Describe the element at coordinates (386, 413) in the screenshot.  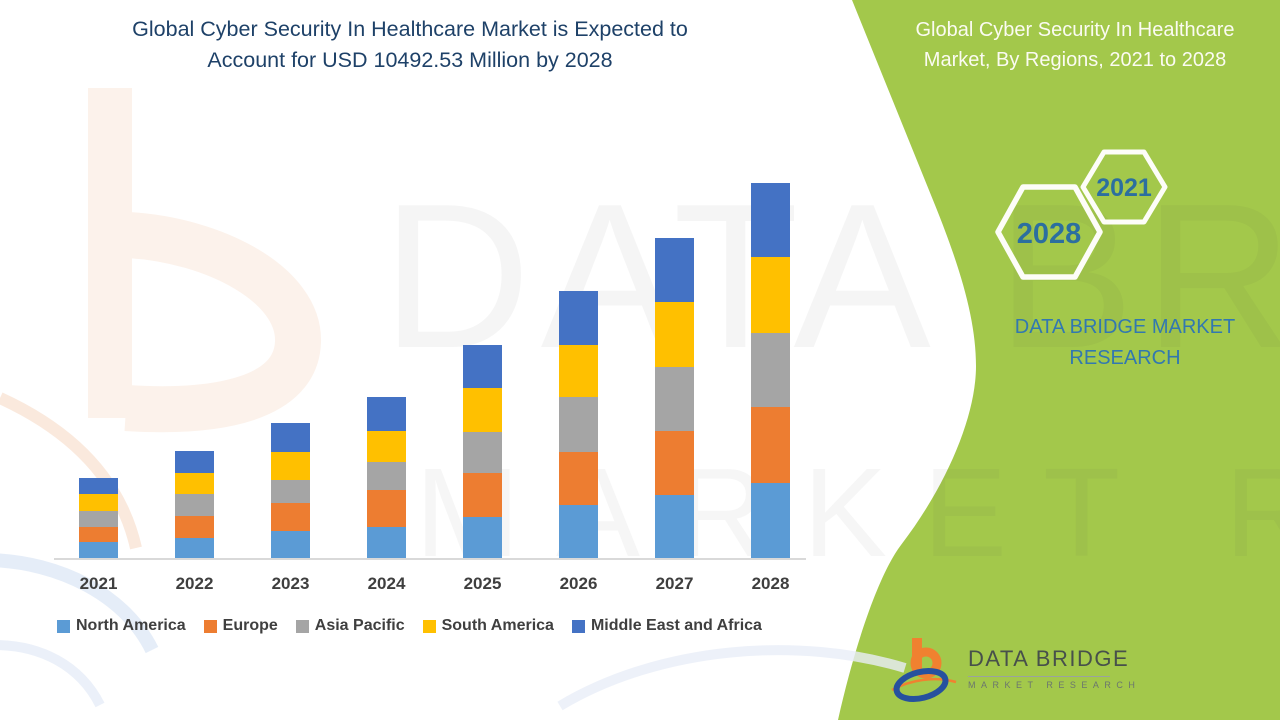
I see `segment-middle-east-and-africa-2024` at that location.